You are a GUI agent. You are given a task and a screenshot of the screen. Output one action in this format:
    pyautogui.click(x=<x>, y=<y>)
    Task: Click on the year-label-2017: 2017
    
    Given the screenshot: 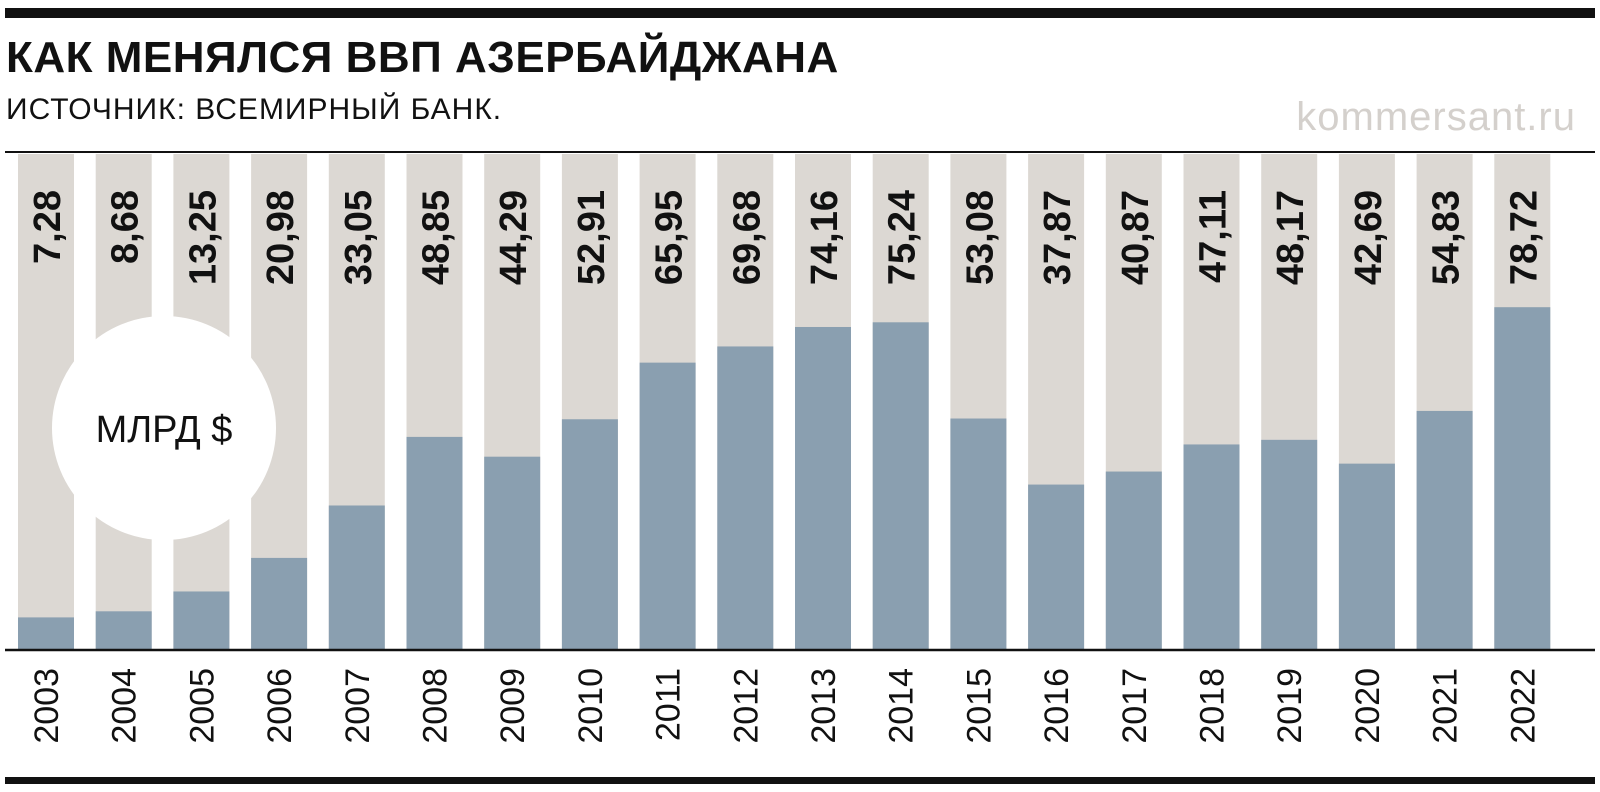 What is the action you would take?
    pyautogui.click(x=1135, y=706)
    